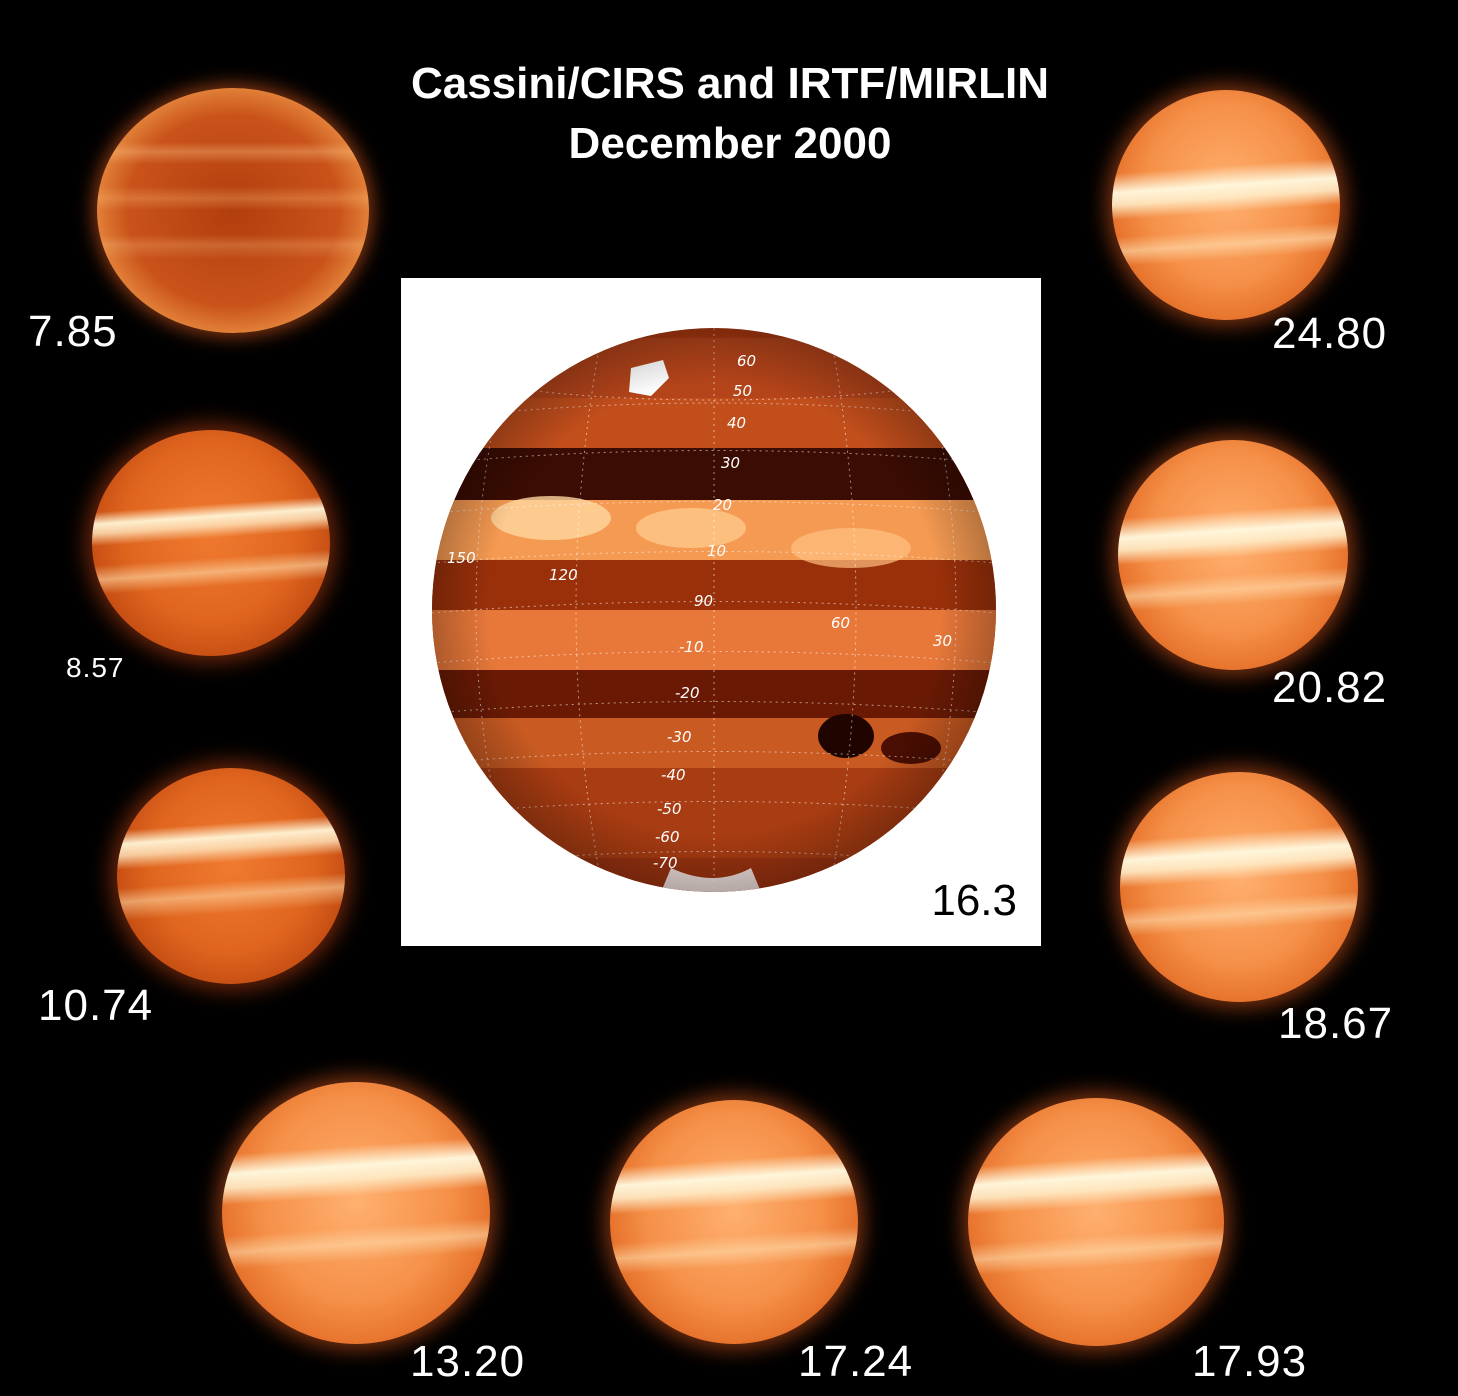 This screenshot has width=1458, height=1396. Describe the element at coordinates (95, 667) in the screenshot. I see `label-8-57: 8.57` at that location.